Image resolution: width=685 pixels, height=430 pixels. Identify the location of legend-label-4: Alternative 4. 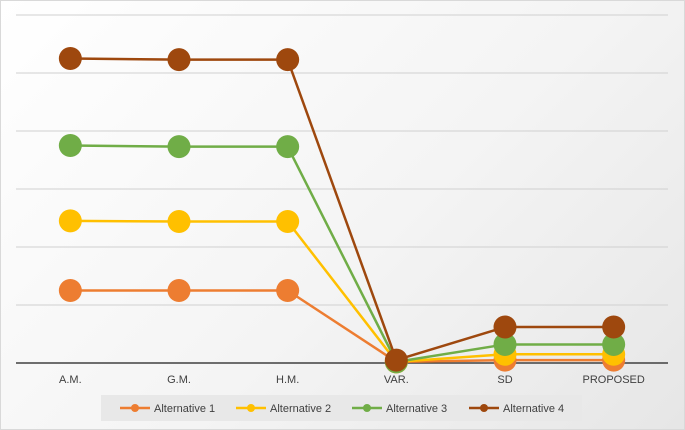
(533, 409).